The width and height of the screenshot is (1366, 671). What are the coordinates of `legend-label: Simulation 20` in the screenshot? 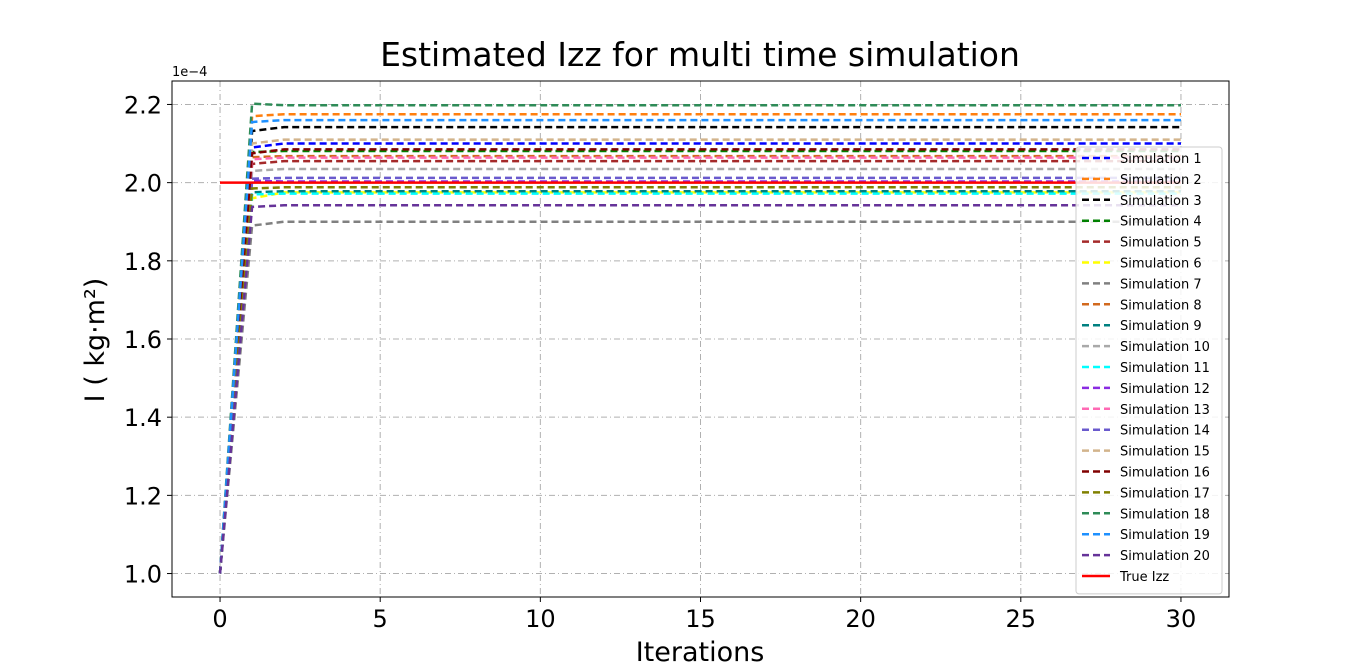 It's located at (1165, 556).